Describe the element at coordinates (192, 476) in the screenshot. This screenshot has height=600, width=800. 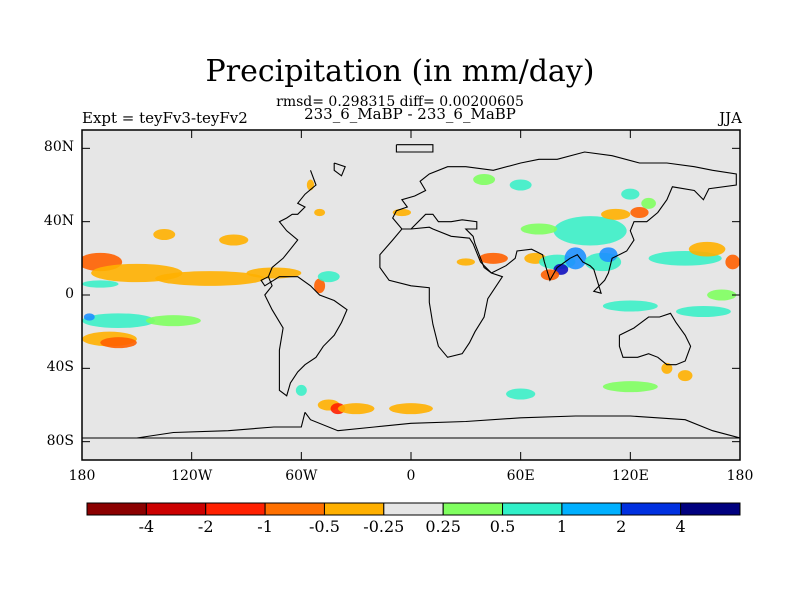
I see `lon-tick-label: 120W` at that location.